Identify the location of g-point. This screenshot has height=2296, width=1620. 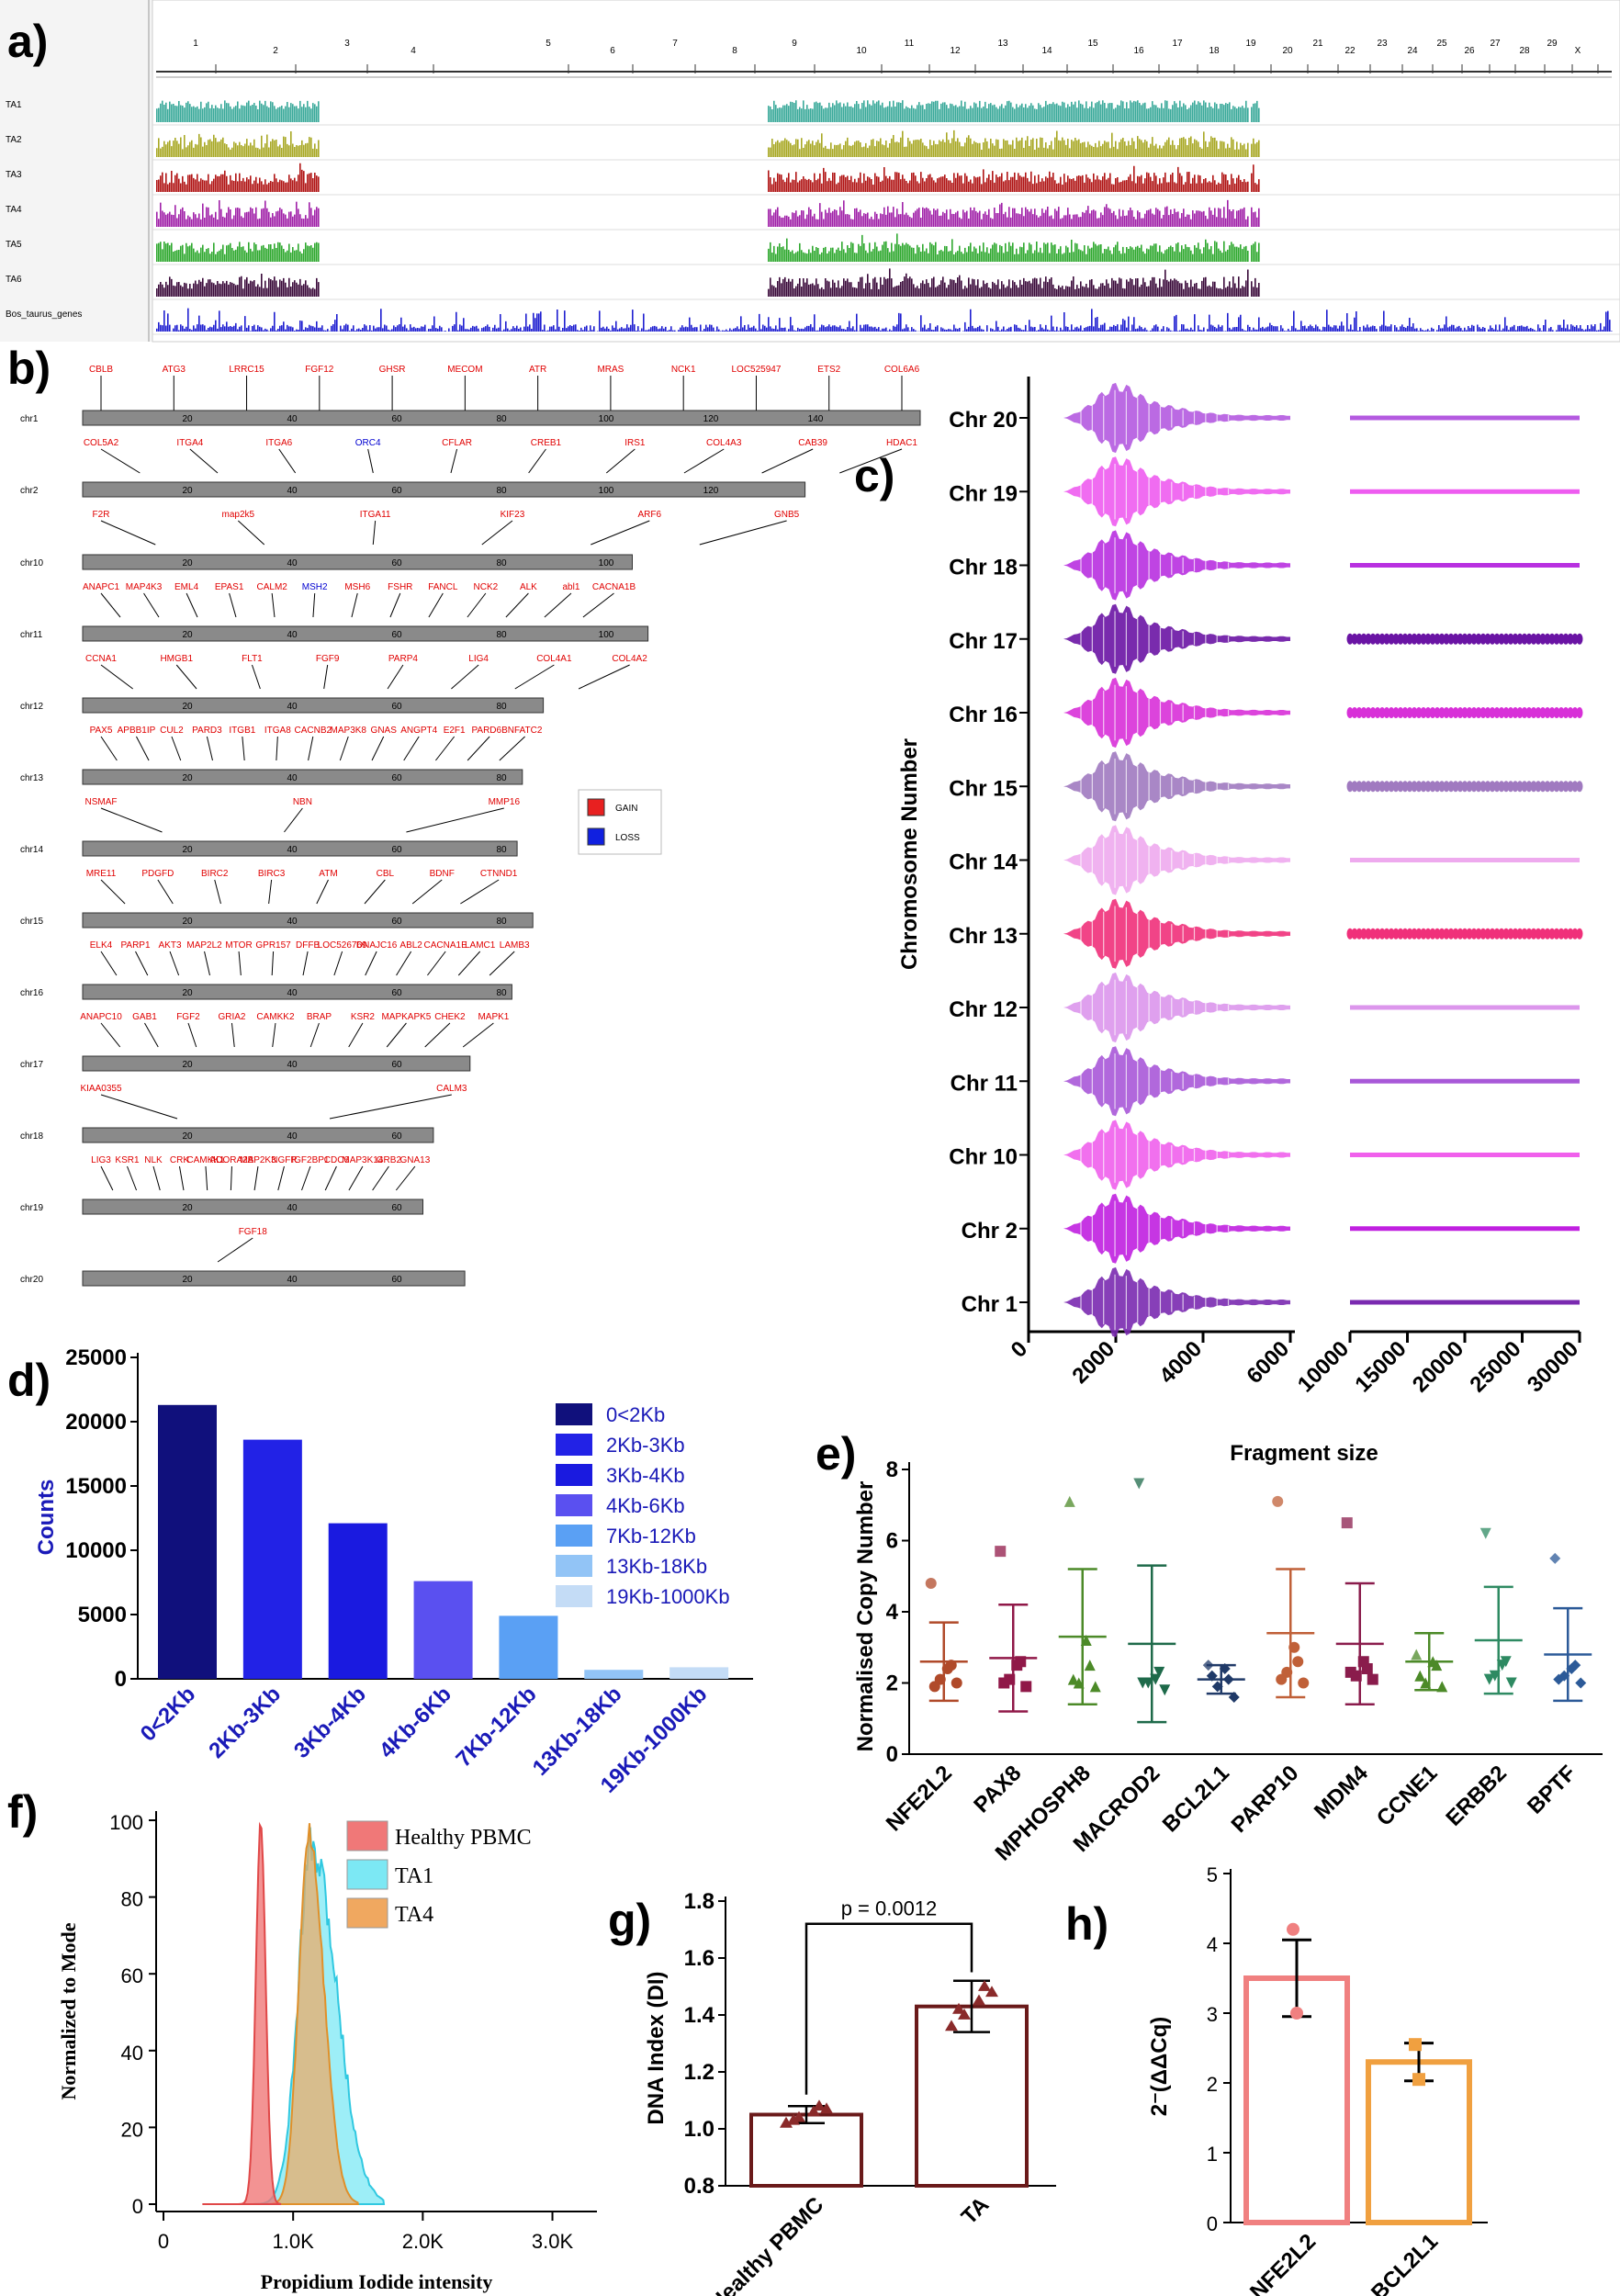
(793, 2119).